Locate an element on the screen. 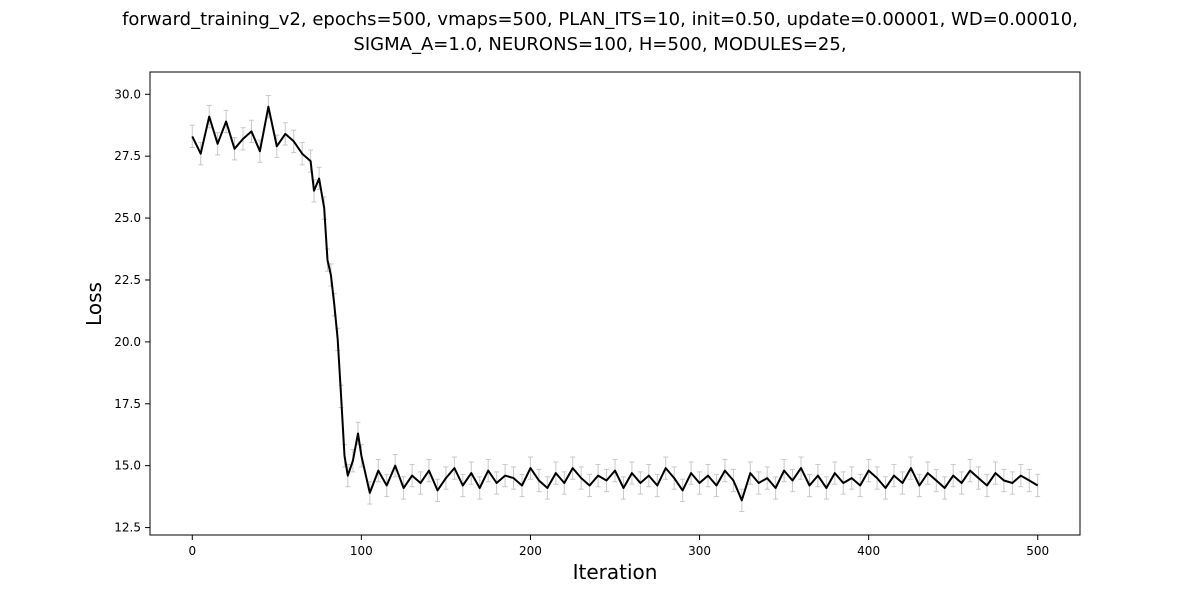 The height and width of the screenshot is (600, 1200). x-tick-label: 200 is located at coordinates (530, 551).